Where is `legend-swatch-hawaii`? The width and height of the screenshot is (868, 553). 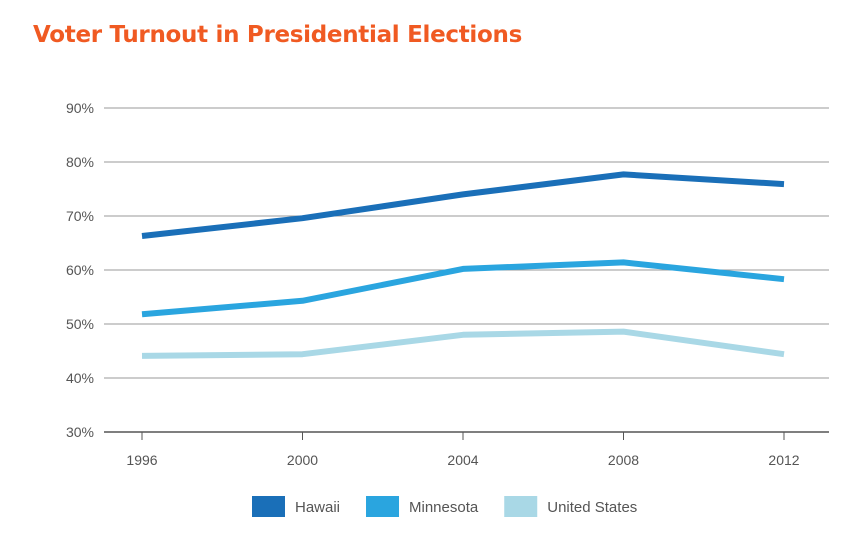 legend-swatch-hawaii is located at coordinates (268, 506).